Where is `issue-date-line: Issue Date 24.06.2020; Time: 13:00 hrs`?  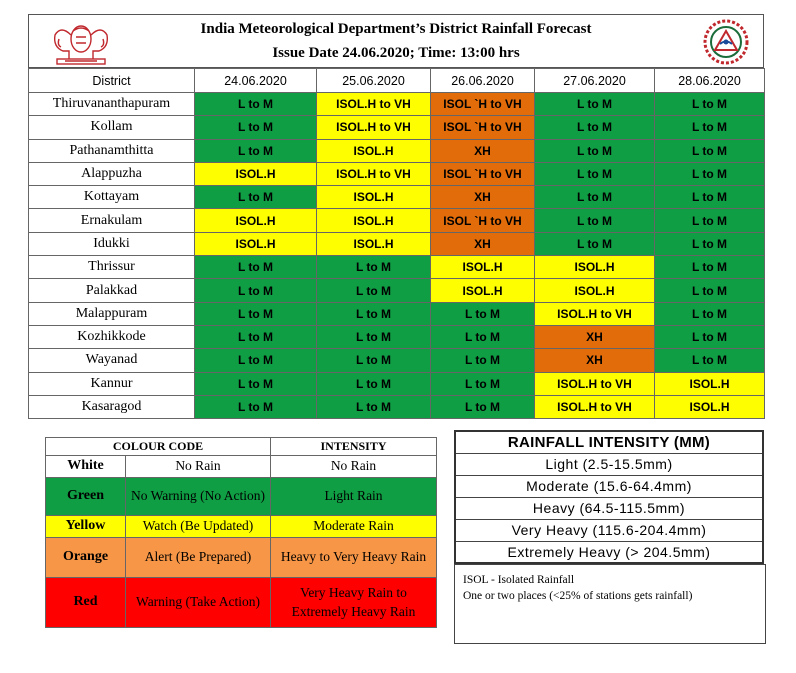
issue-date-line: Issue Date 24.06.2020; Time: 13:00 hrs is located at coordinates (396, 53).